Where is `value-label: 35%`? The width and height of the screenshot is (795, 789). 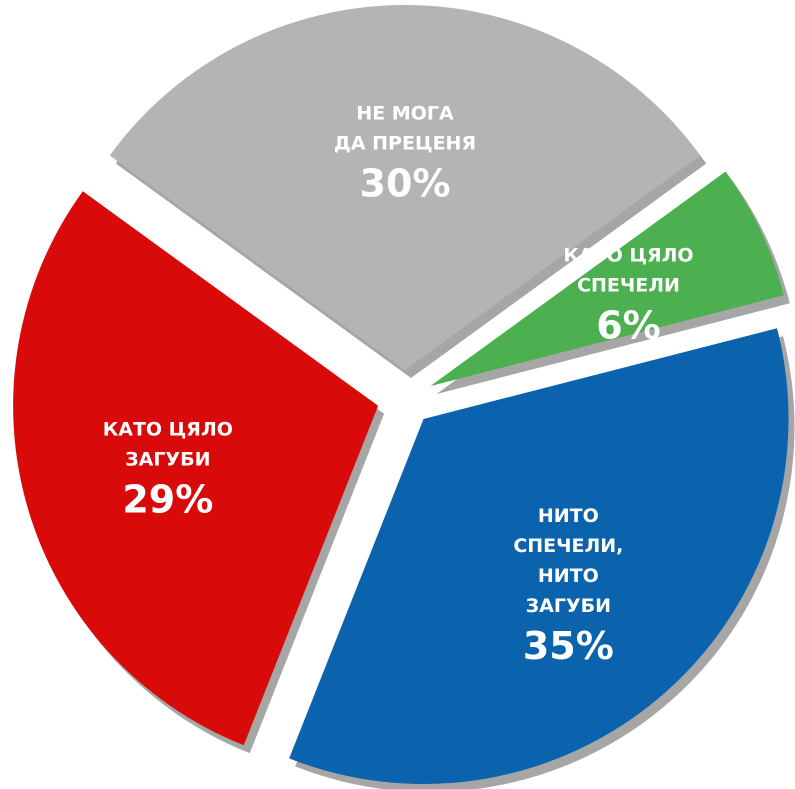
value-label: 35% is located at coordinates (568, 646).